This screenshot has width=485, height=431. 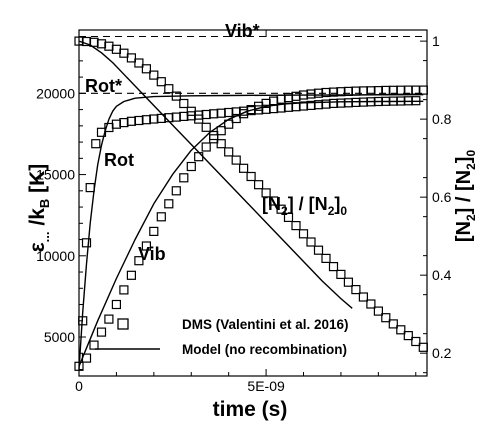 I want to click on dms-point--n2-n2-0-18, so click(x=214, y=135).